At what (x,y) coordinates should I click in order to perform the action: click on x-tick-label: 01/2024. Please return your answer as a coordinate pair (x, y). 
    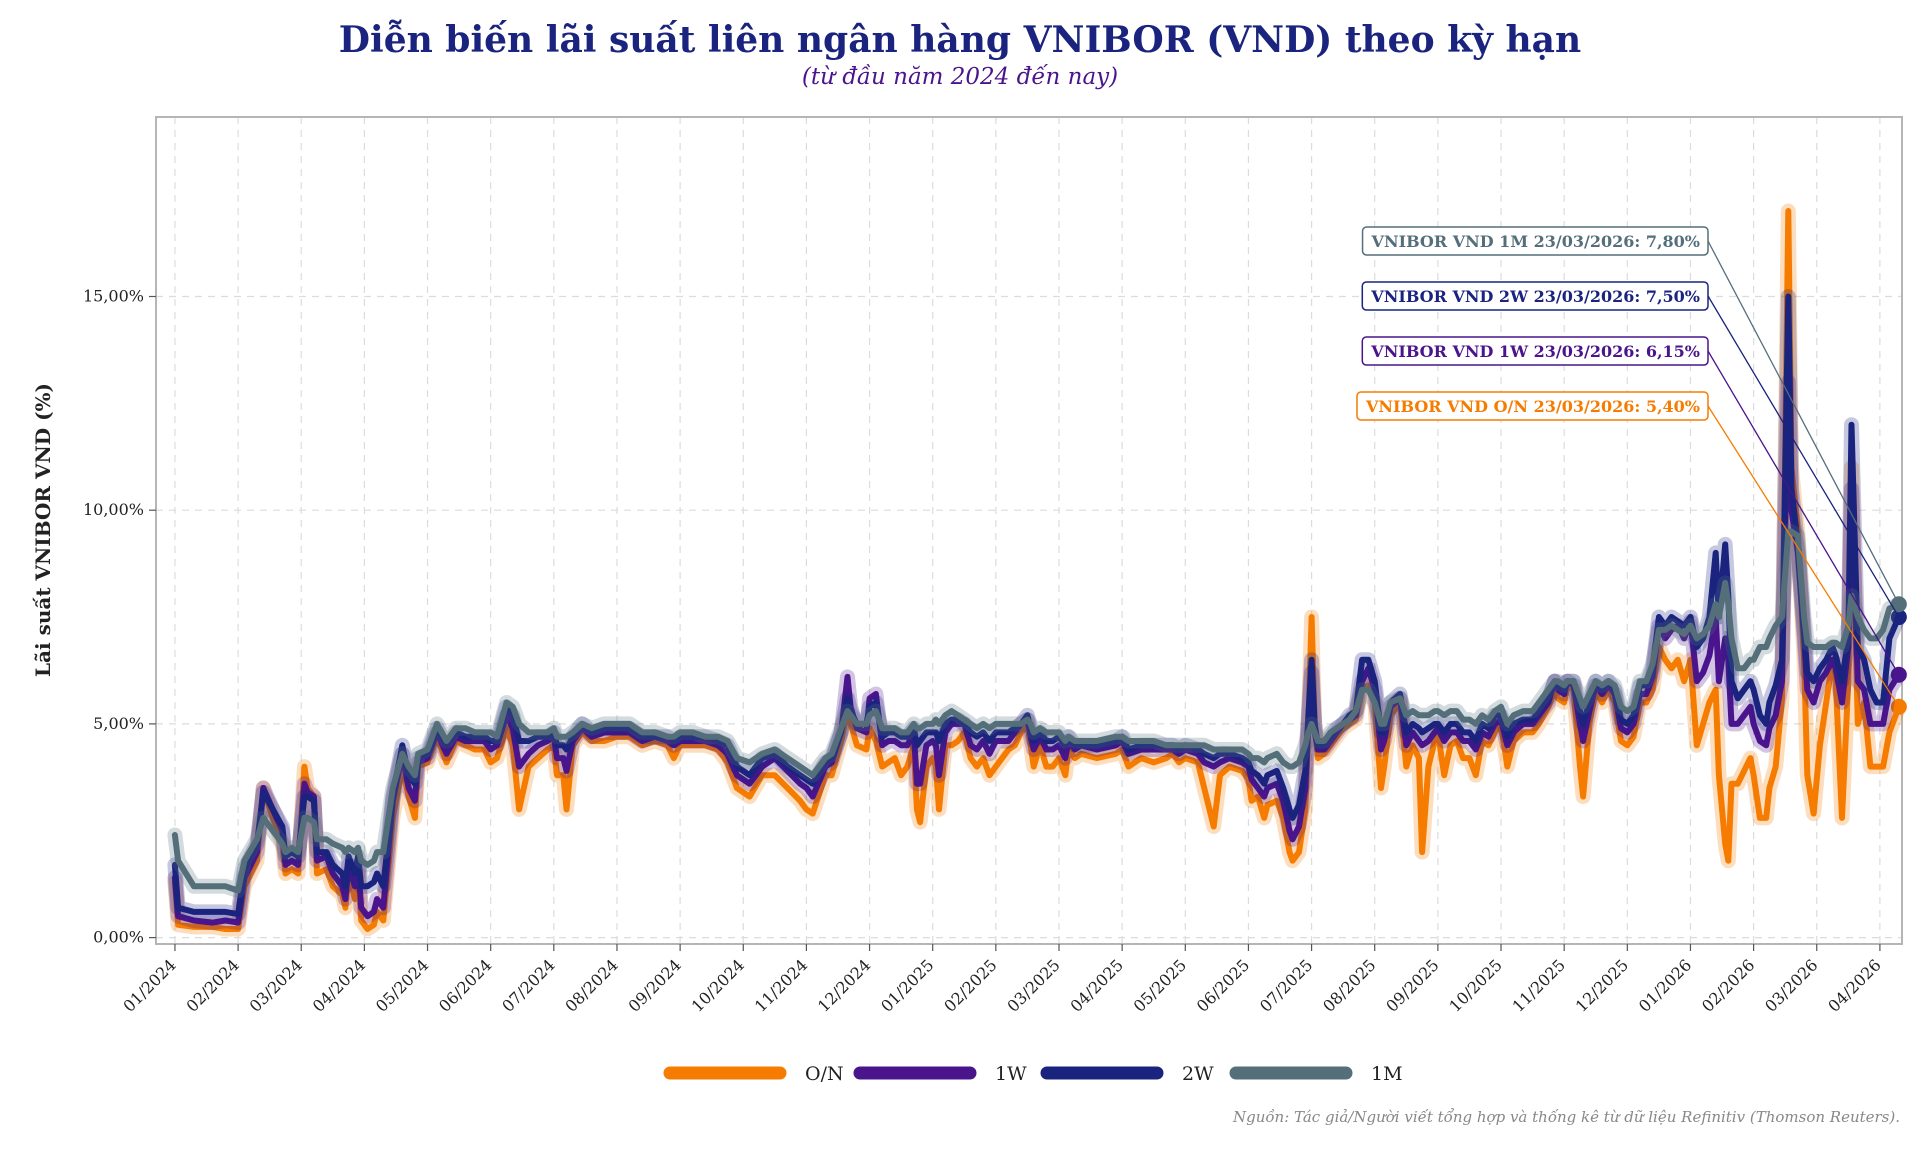
    Looking at the image, I should click on (149, 985).